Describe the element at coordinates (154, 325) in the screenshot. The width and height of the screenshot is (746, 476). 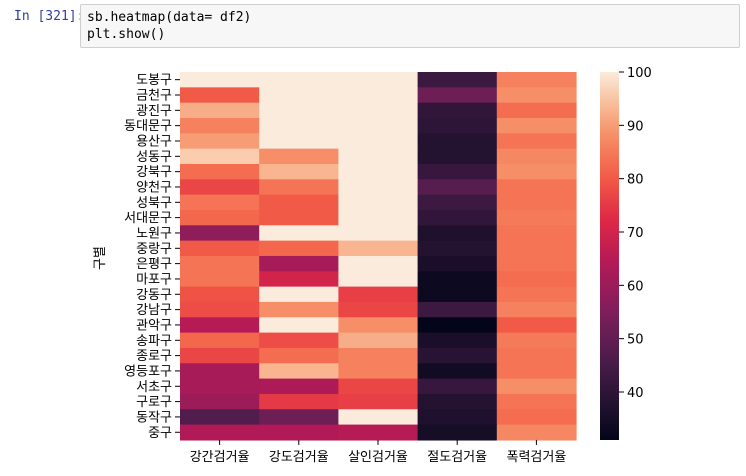
I see `row-label: 관악구` at that location.